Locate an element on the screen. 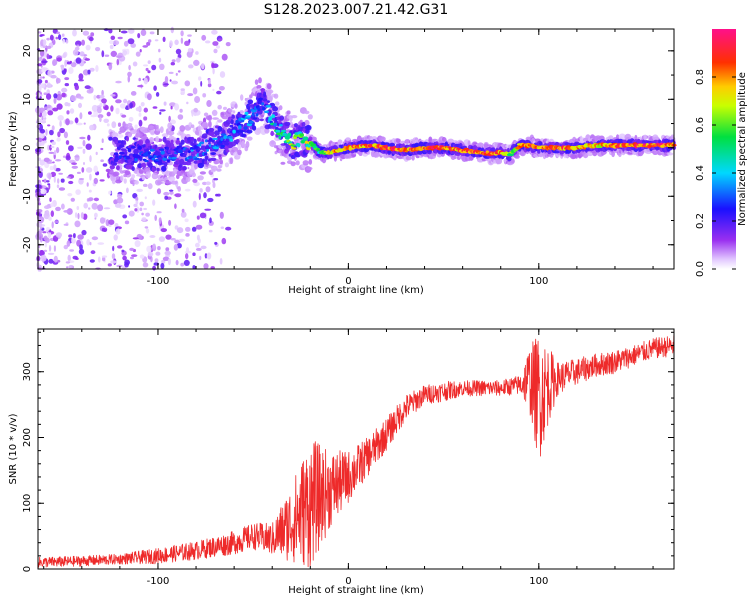  snr-ytick-label: 300 is located at coordinates (27, 371).